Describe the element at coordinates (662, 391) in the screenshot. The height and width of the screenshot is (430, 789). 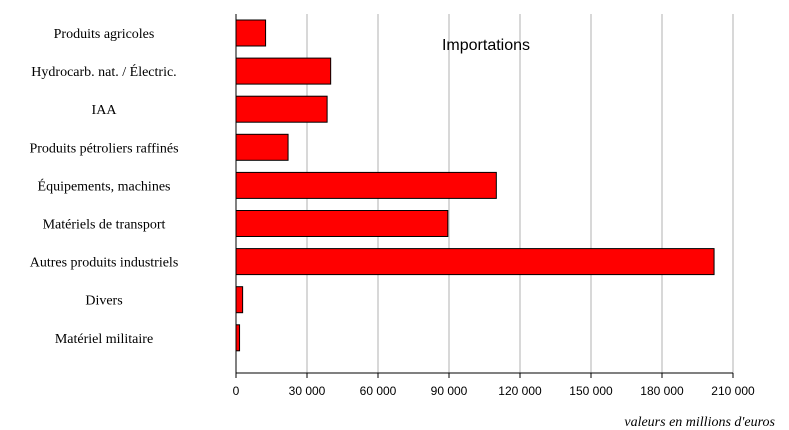
I see `x-tick-label: 180 000` at that location.